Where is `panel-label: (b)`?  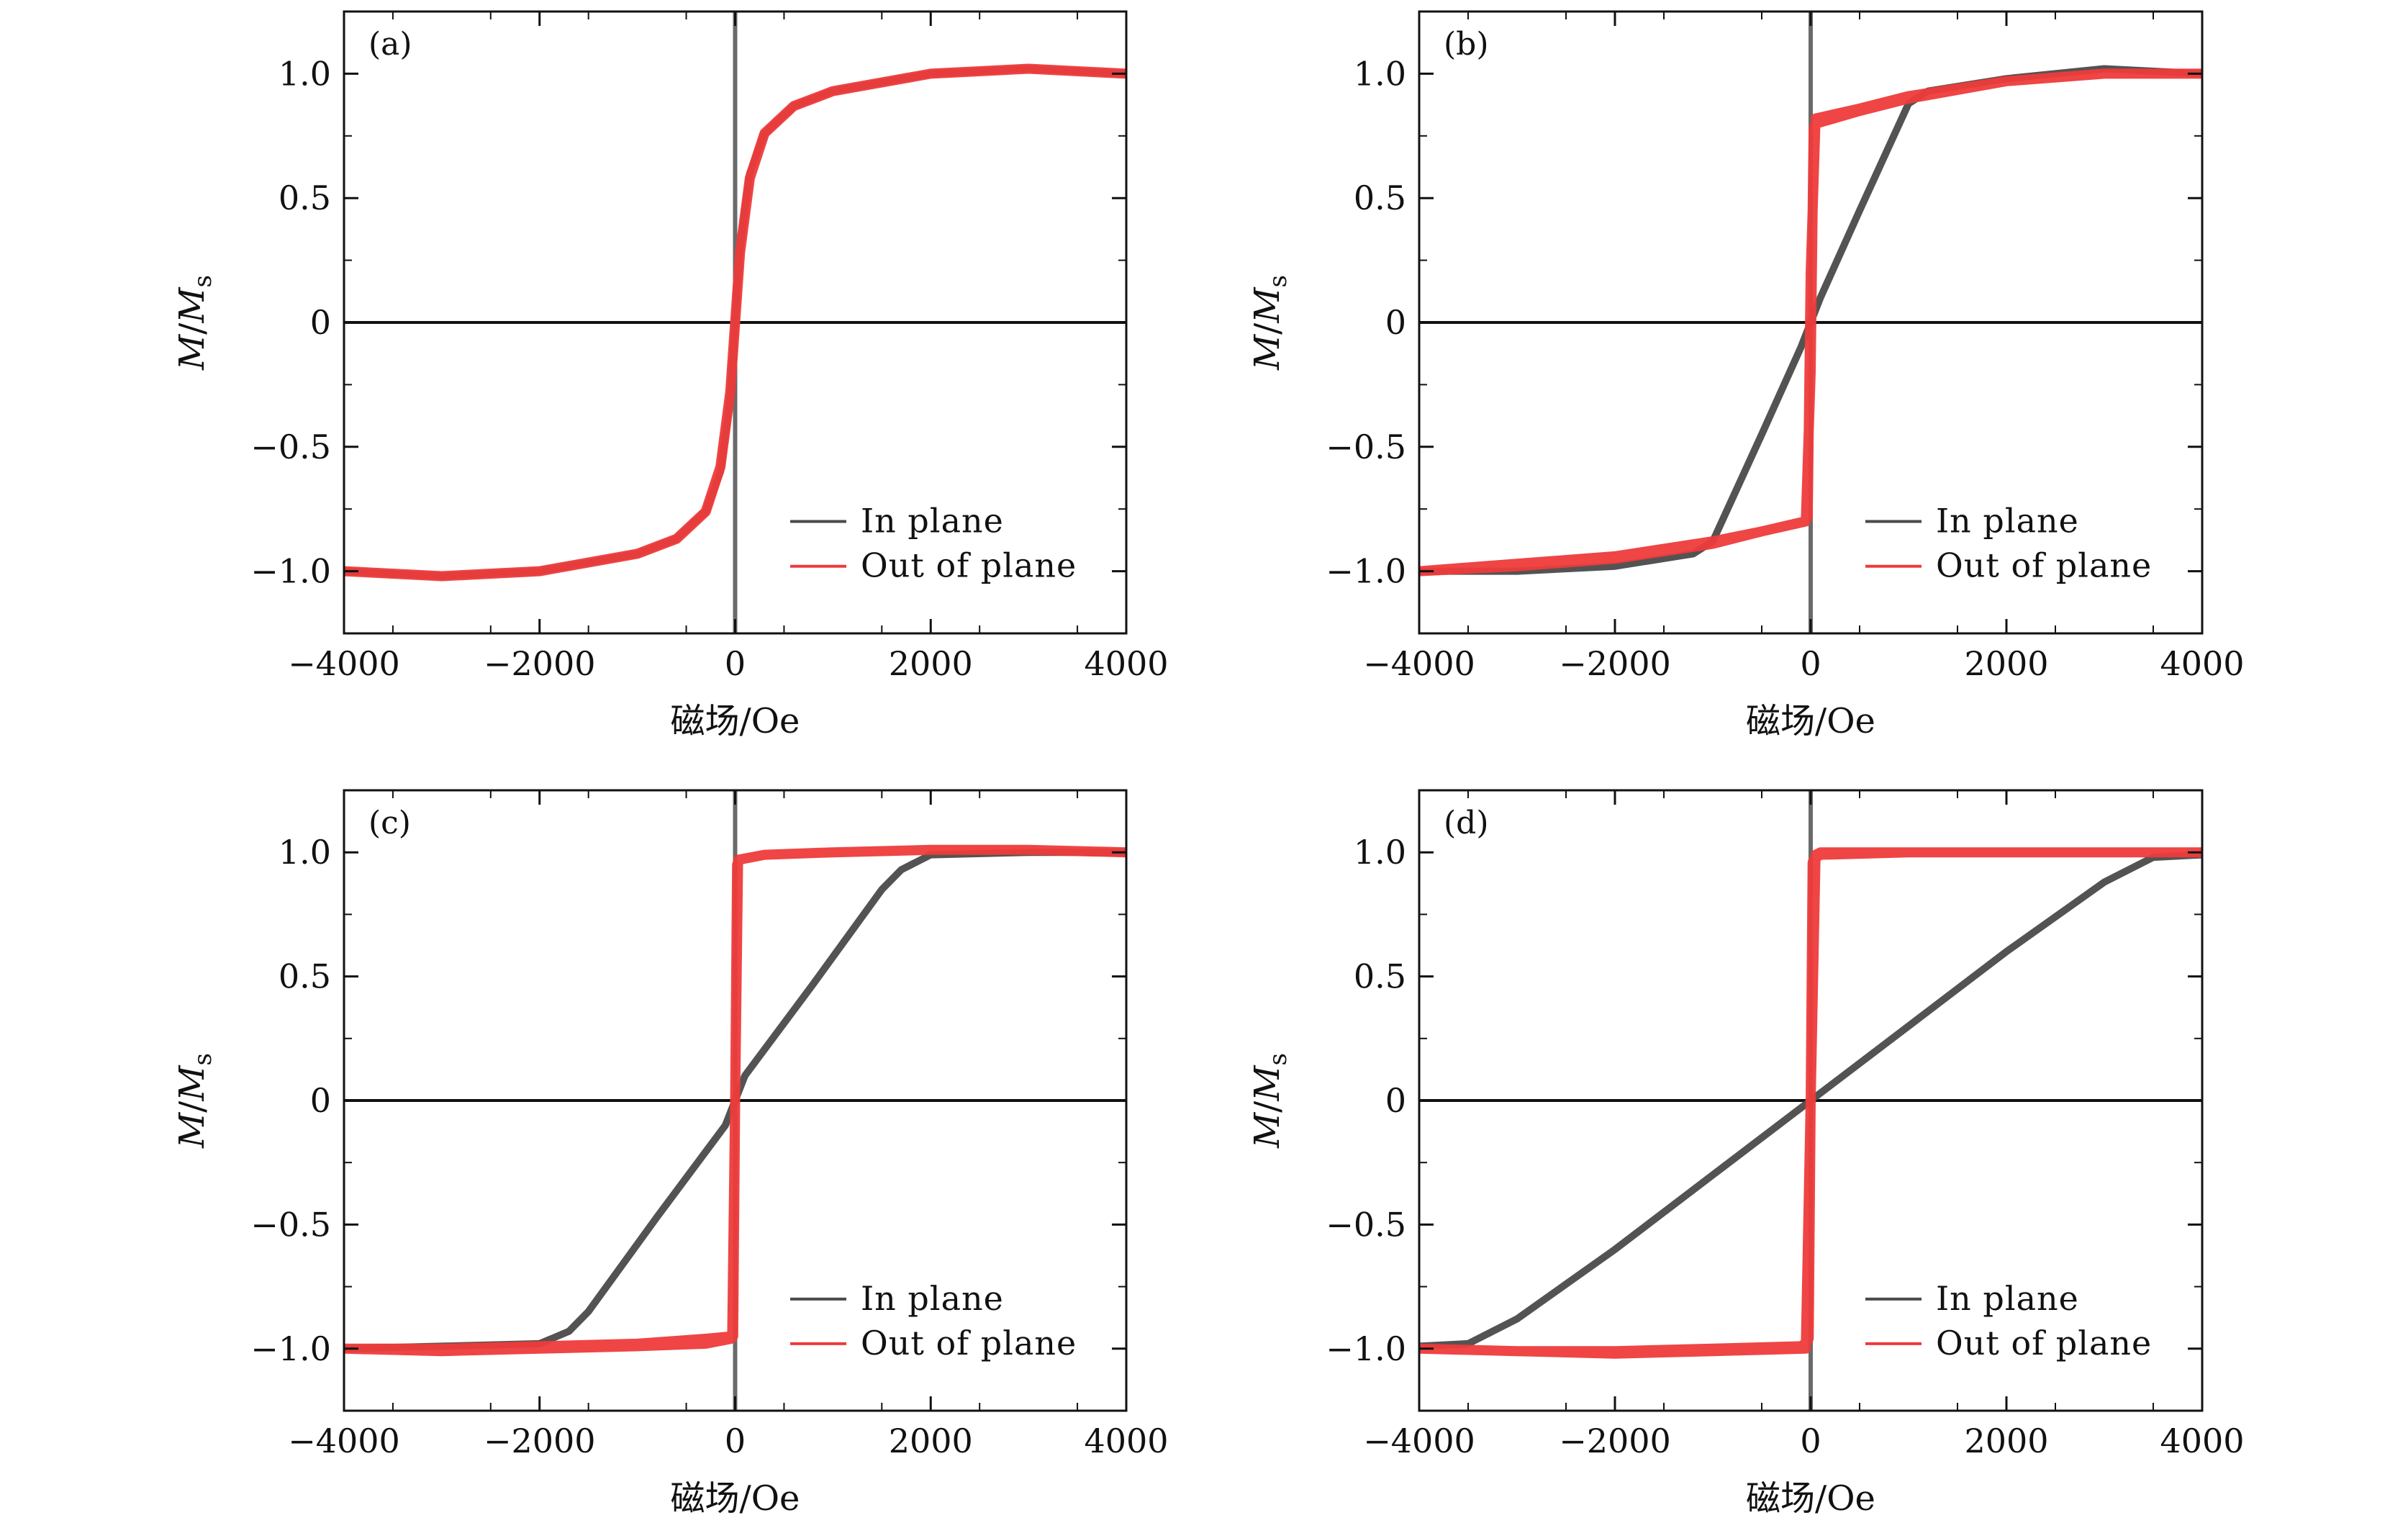 panel-label: (b) is located at coordinates (1466, 45).